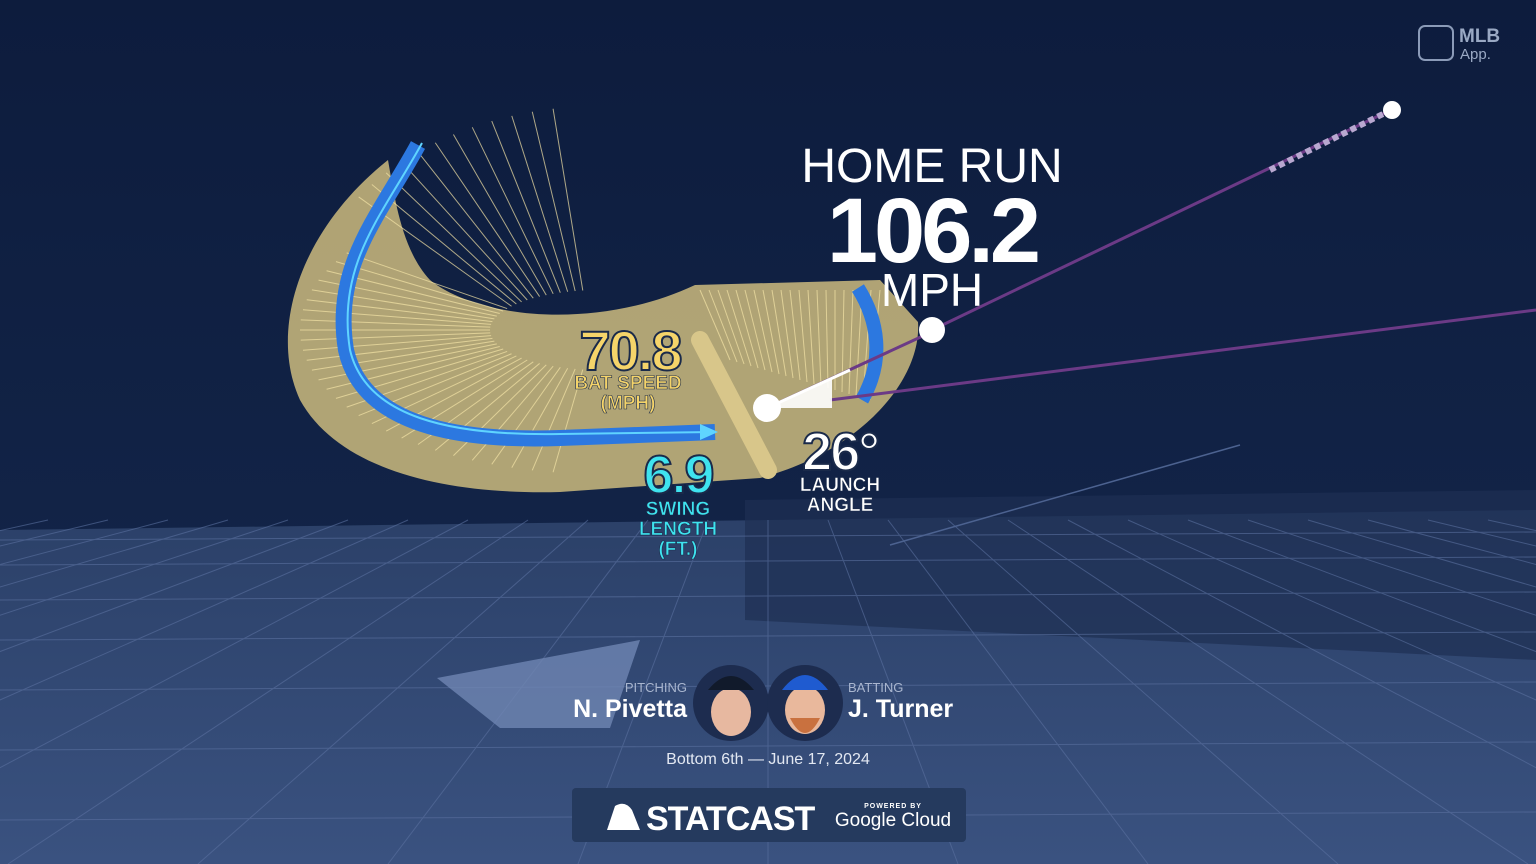 This screenshot has width=1536, height=864. Describe the element at coordinates (623, 816) in the screenshot. I see `statcast-icon` at that location.